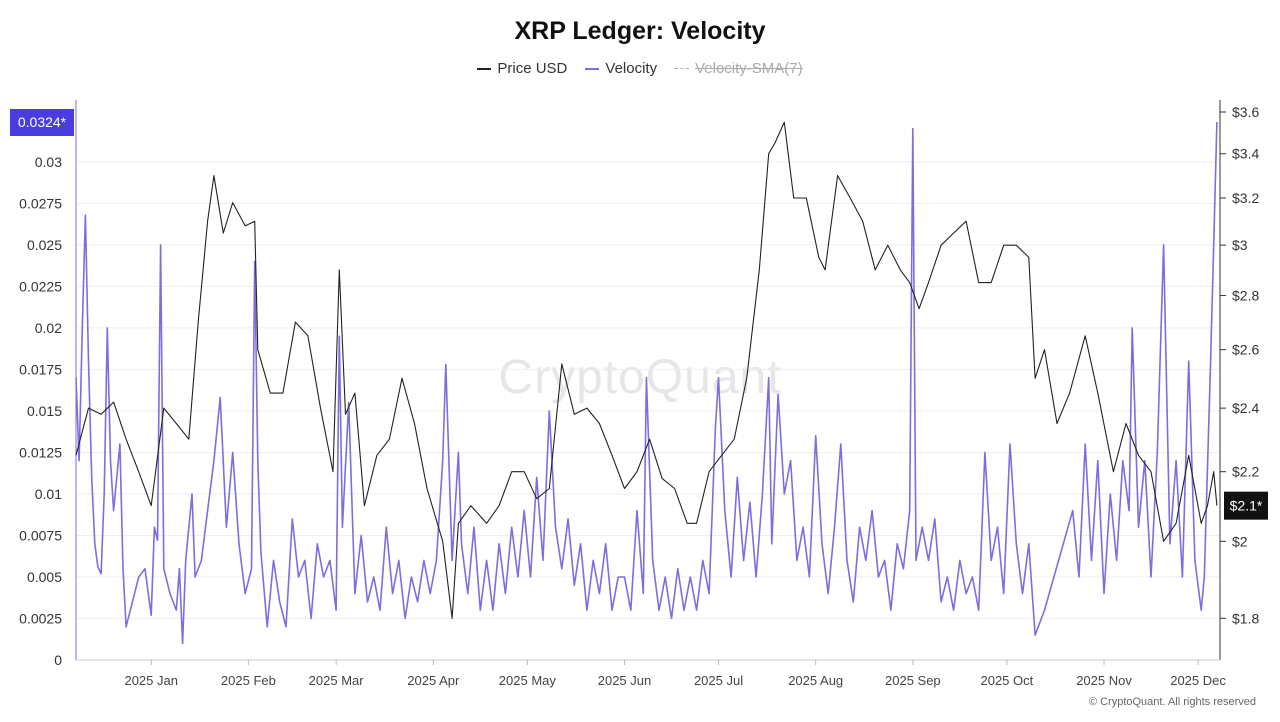  I want to click on left-tick-label: 0.0075, so click(40, 535).